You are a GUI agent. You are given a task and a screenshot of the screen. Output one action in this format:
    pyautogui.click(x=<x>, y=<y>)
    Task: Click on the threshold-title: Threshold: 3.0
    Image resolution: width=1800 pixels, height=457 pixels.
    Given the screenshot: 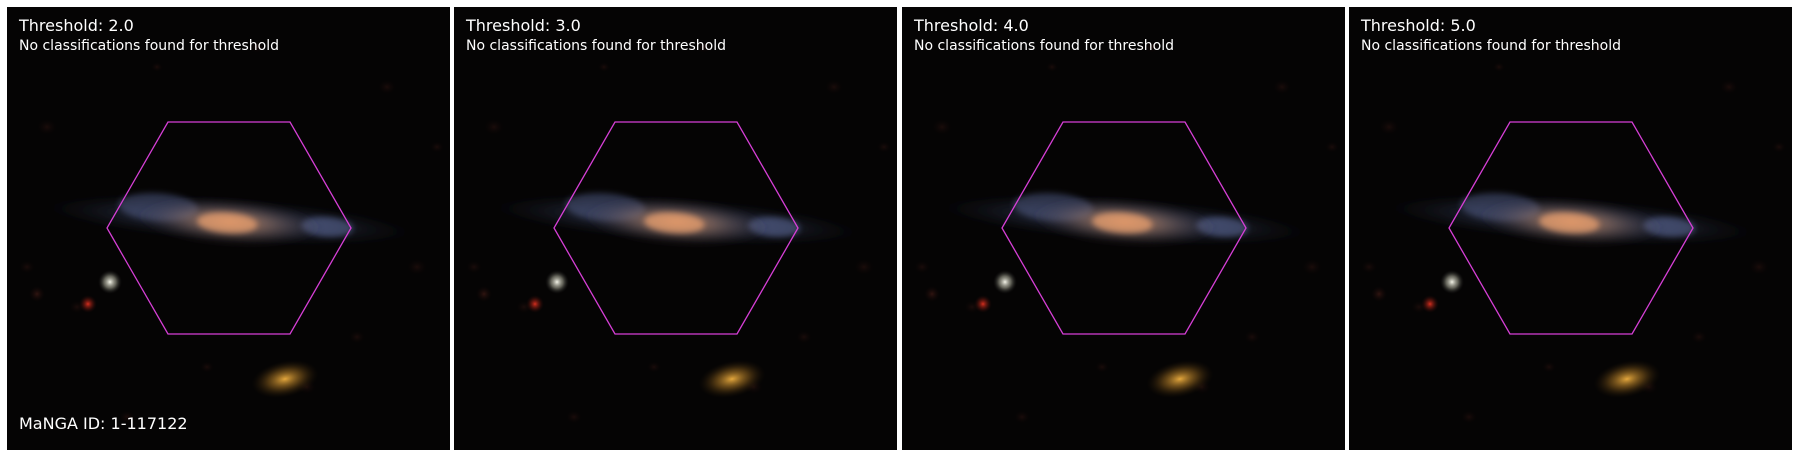 What is the action you would take?
    pyautogui.click(x=523, y=25)
    